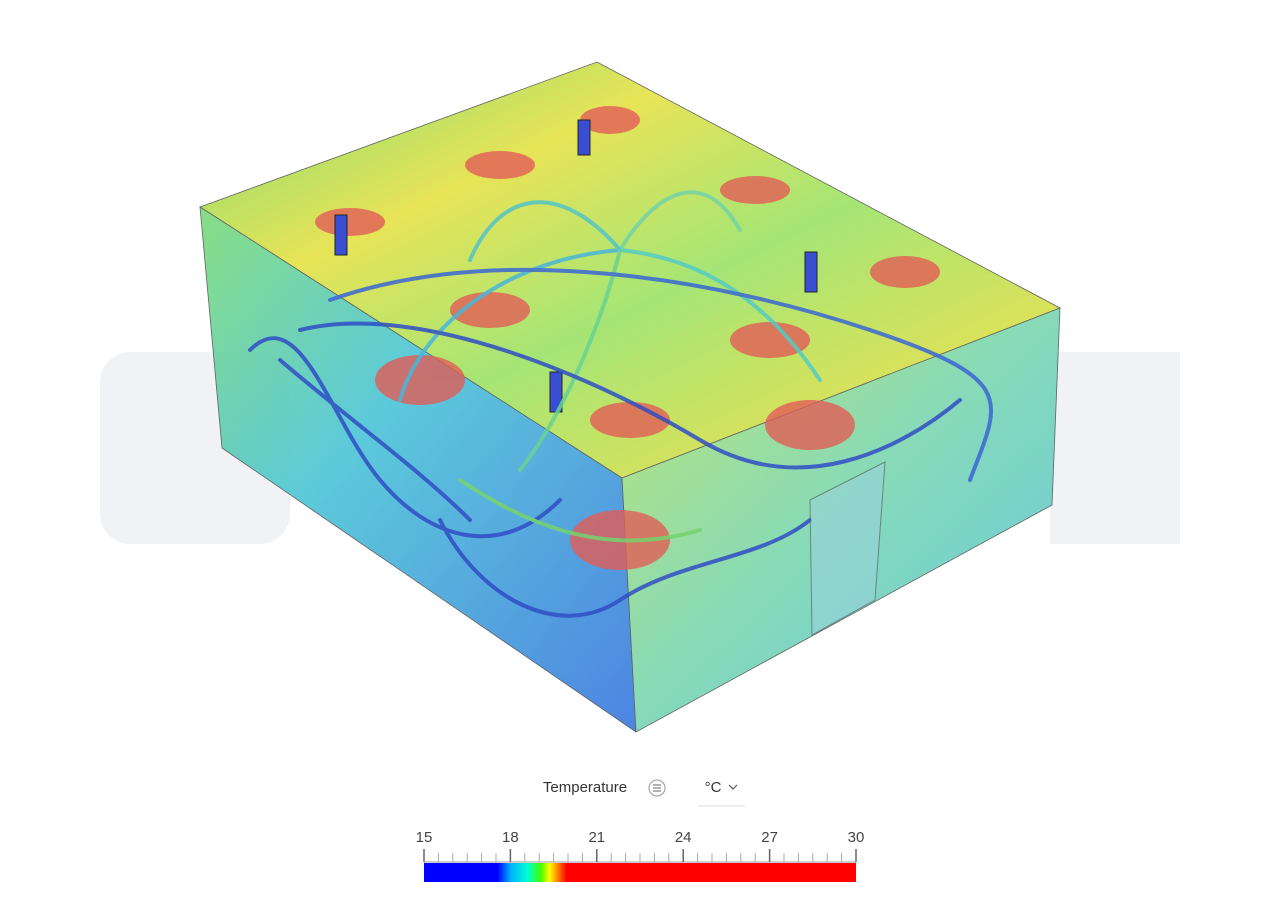  I want to click on tick-label: 18, so click(510, 837).